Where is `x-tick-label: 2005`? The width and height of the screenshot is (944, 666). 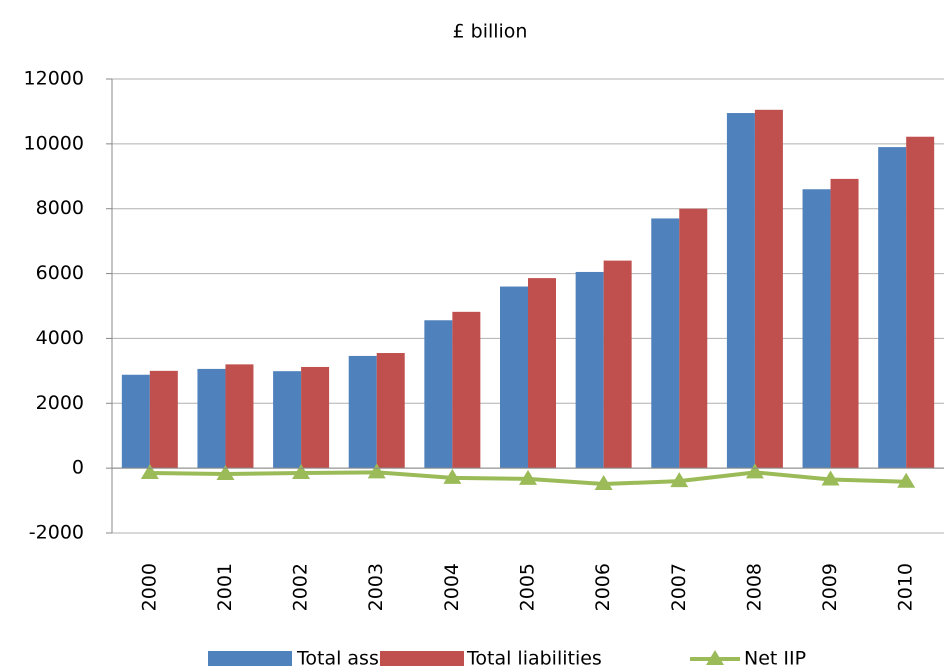
x-tick-label: 2005 is located at coordinates (528, 587).